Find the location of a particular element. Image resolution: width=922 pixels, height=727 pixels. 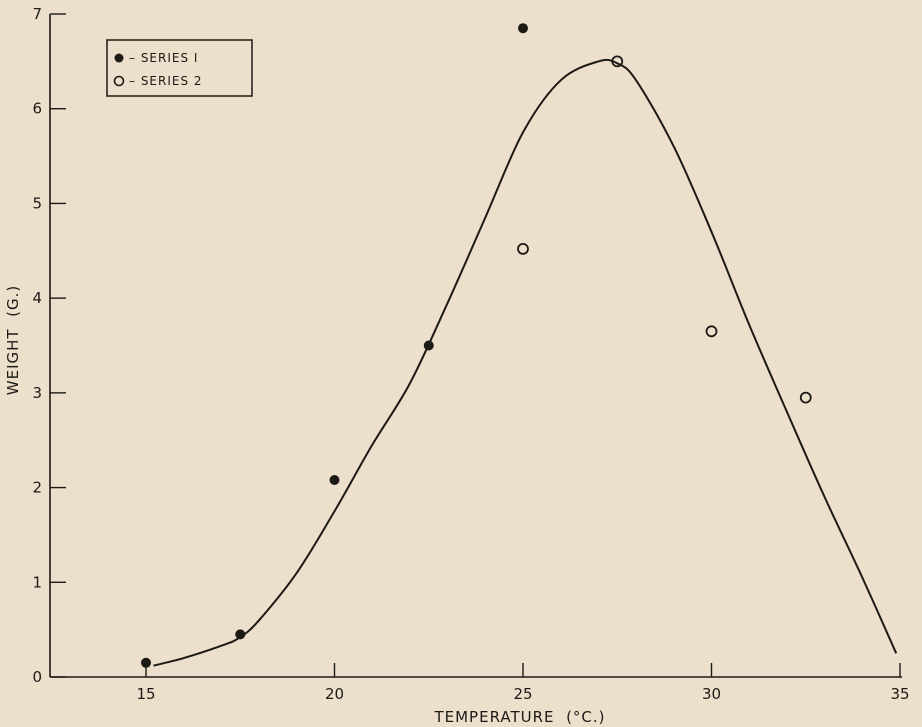

x-tick-label: 15 is located at coordinates (145, 694).